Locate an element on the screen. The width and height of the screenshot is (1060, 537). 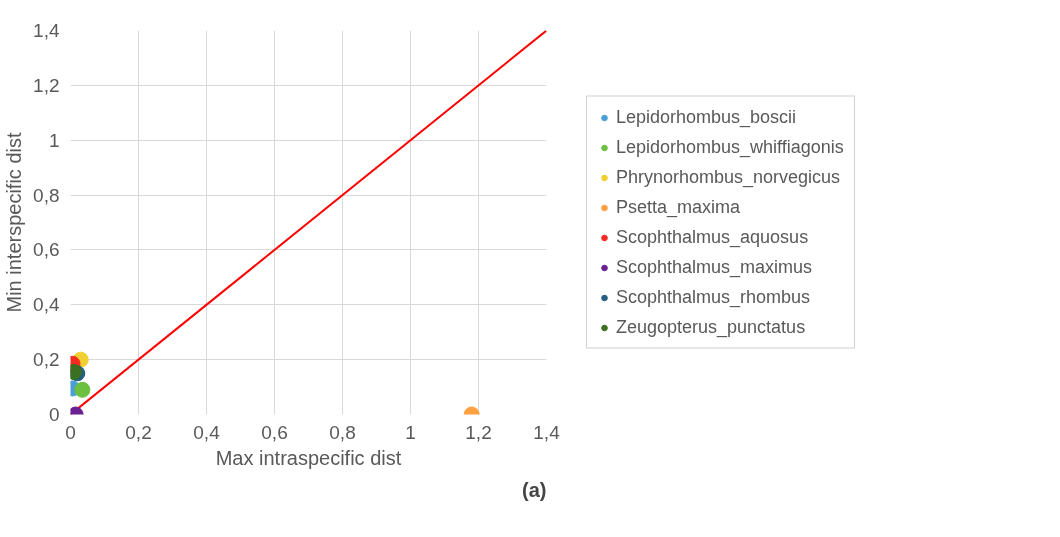
y-tick-label: 0,6 is located at coordinates (46, 250).